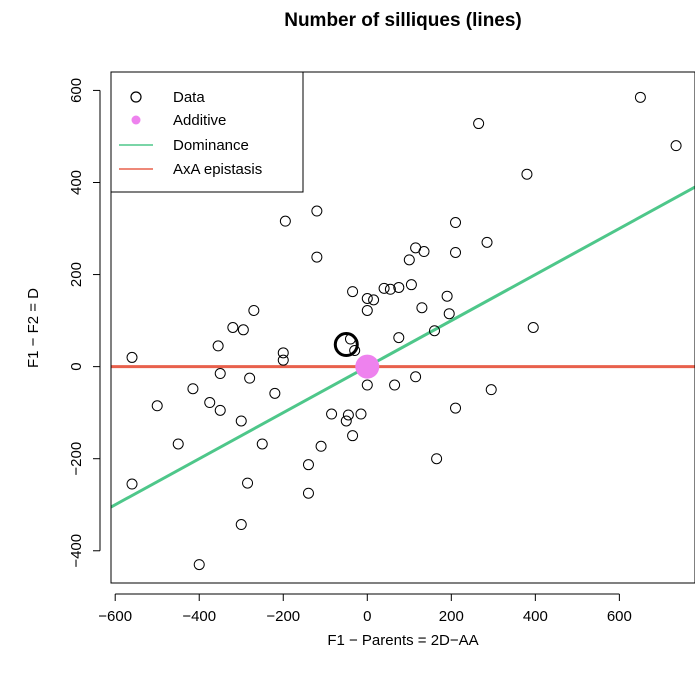  I want to click on x-tick-label: 400, so click(535, 616).